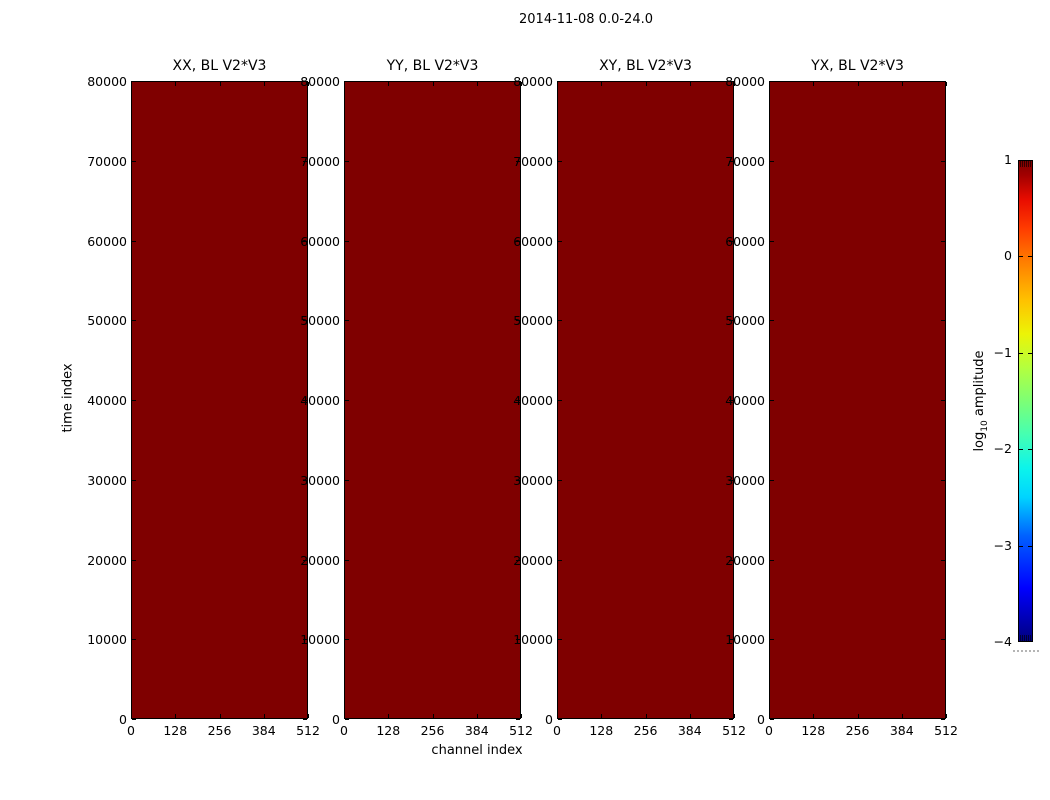 The image size is (1050, 800). What do you see at coordinates (645, 730) in the screenshot?
I see `x-tick-label: 256` at bounding box center [645, 730].